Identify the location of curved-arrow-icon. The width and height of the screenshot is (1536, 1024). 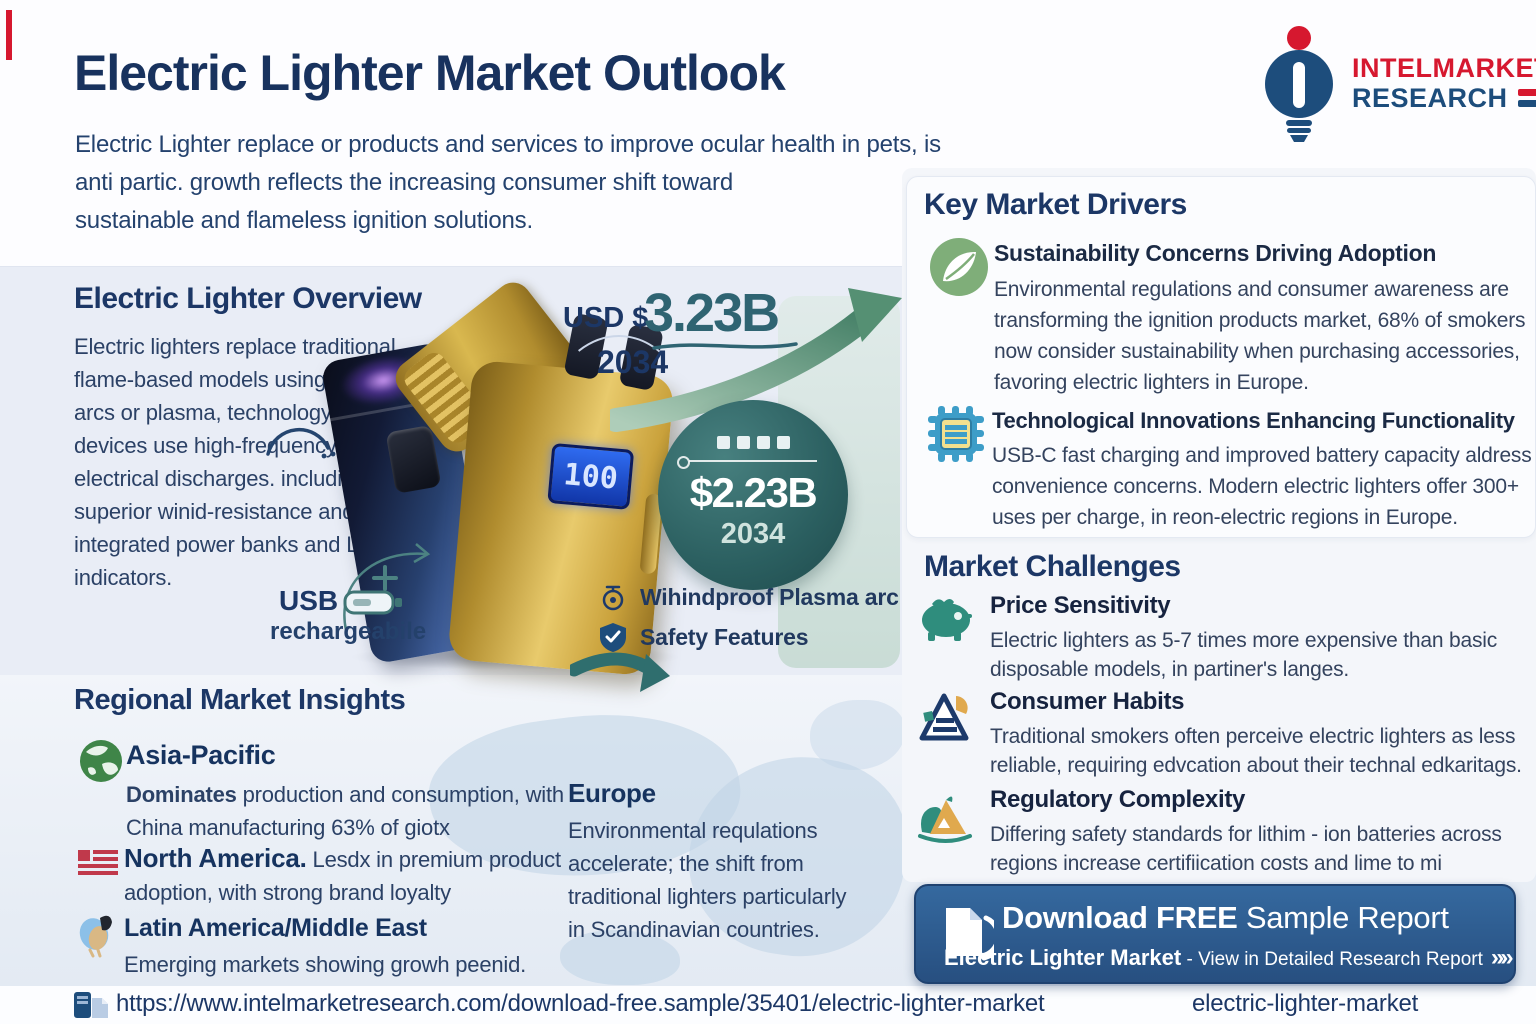
(620, 672).